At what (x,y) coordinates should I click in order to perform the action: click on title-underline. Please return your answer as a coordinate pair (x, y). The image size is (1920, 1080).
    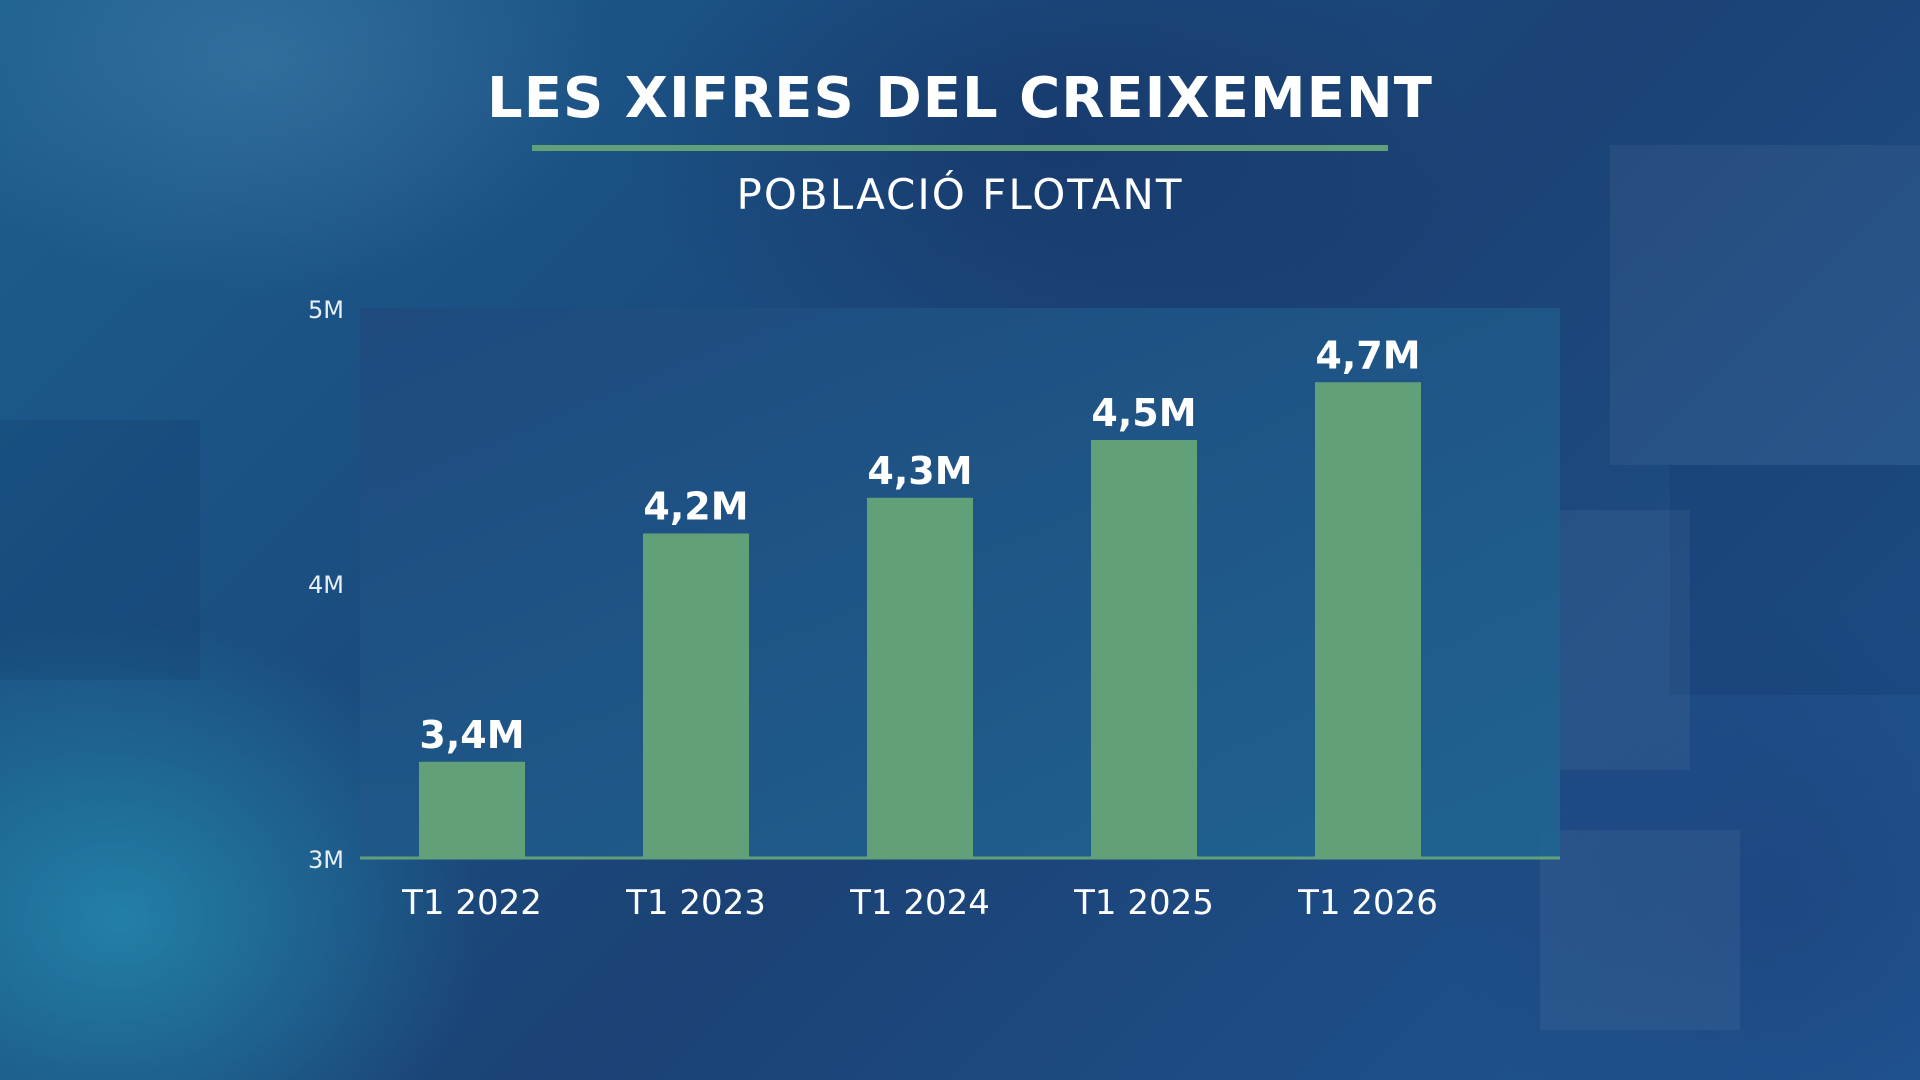
    Looking at the image, I should click on (960, 148).